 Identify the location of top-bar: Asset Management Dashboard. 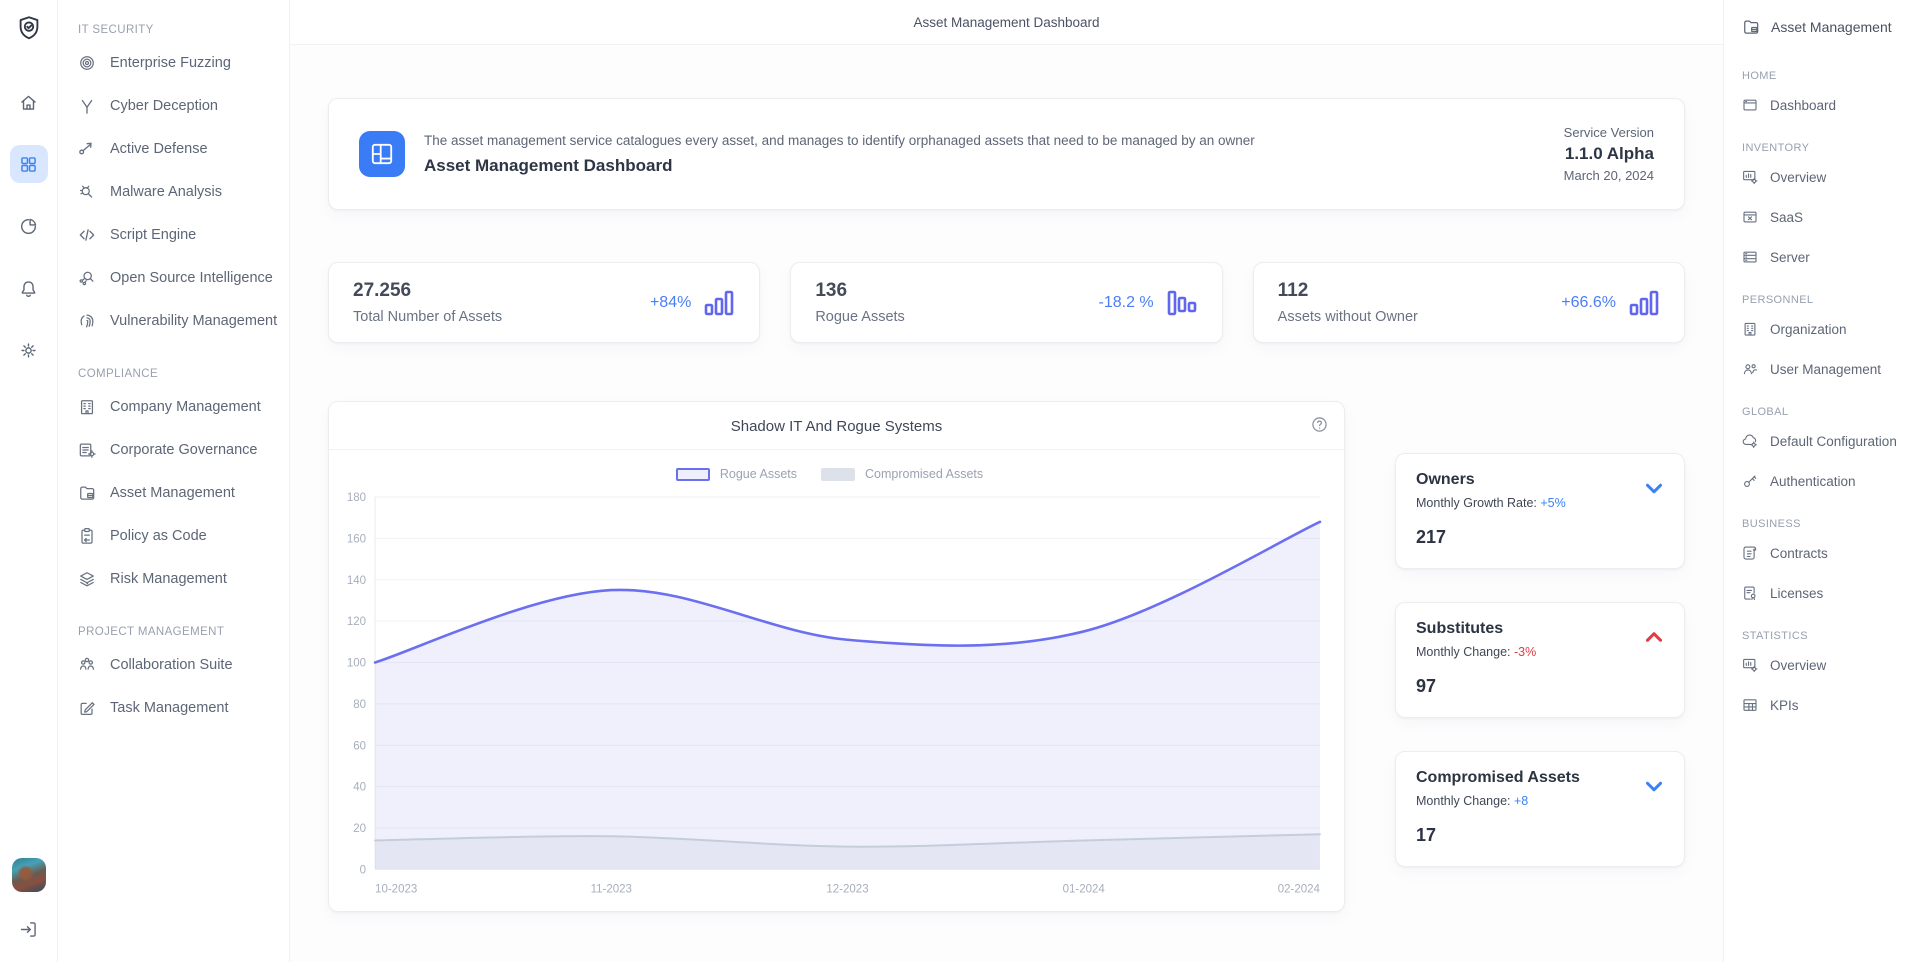
(1006, 22).